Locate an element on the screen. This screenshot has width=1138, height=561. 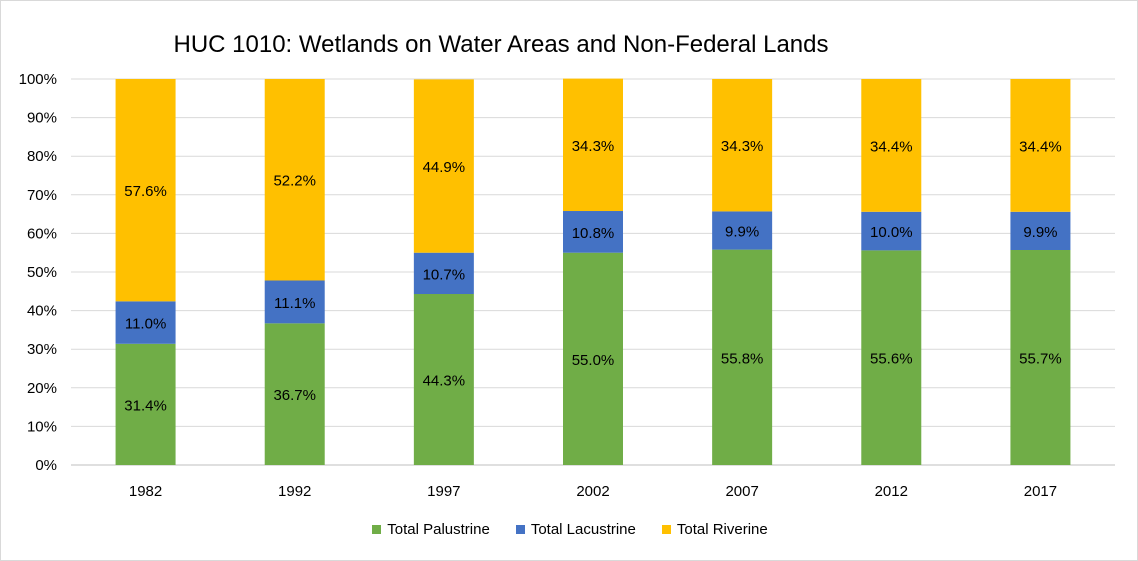
x-tick-label: 1982 is located at coordinates (145, 491).